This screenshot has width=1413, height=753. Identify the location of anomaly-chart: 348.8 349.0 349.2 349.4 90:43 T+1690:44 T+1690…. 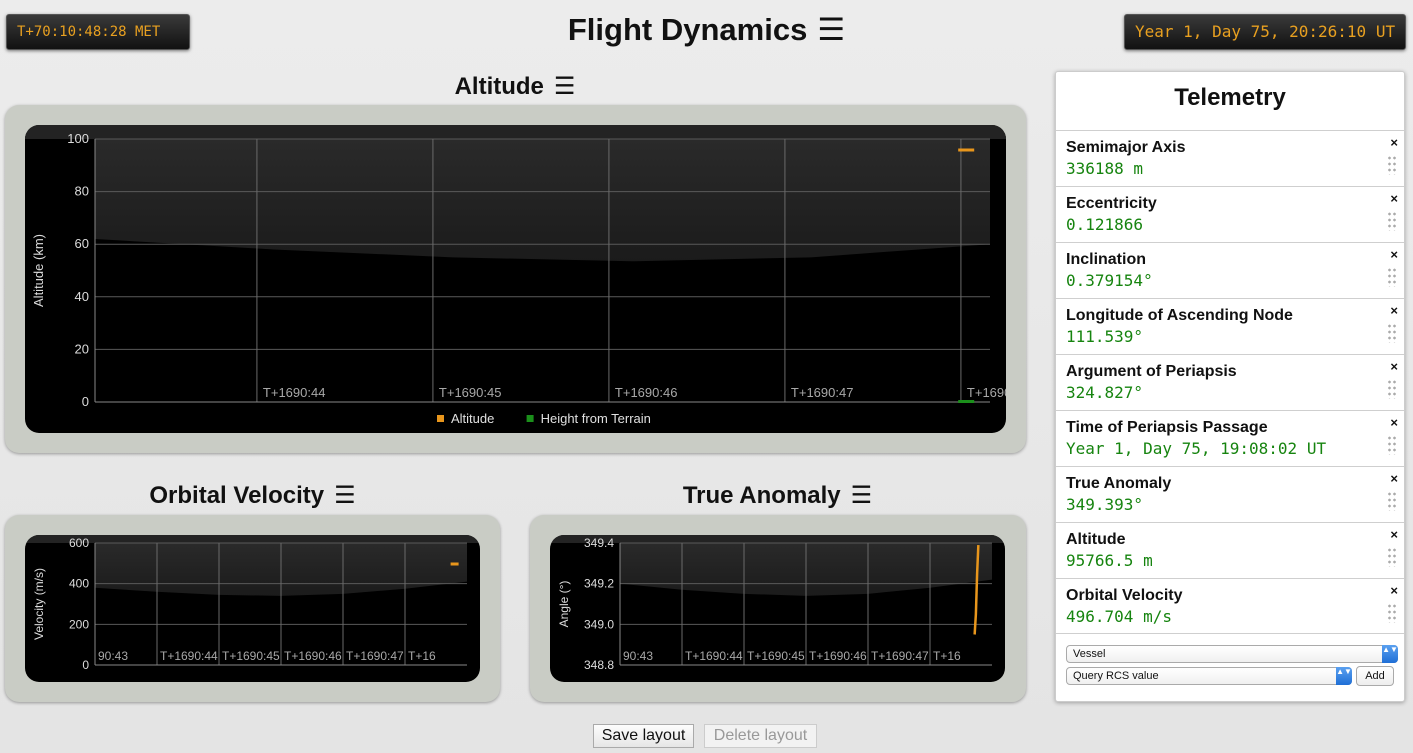
(777, 608).